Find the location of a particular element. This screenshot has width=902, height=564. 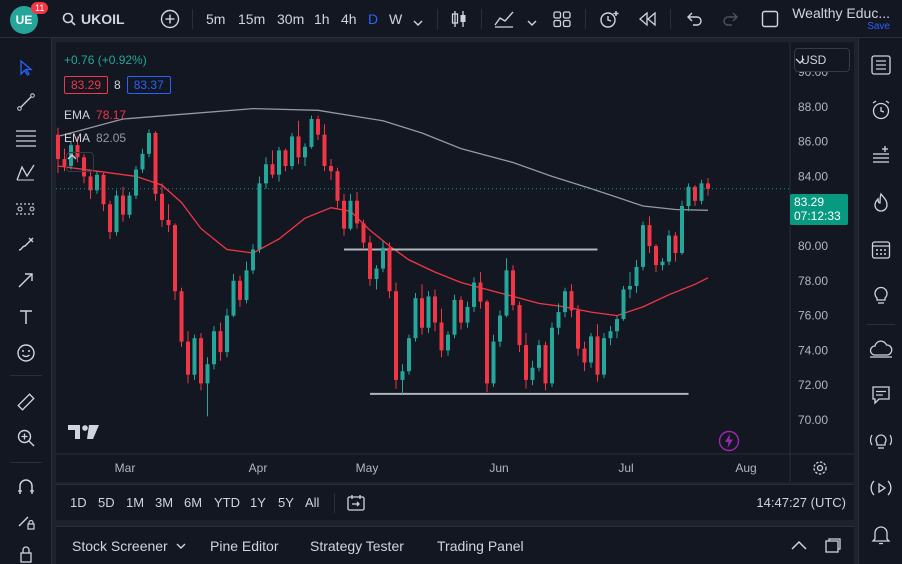

goto-date-button is located at coordinates (356, 504).